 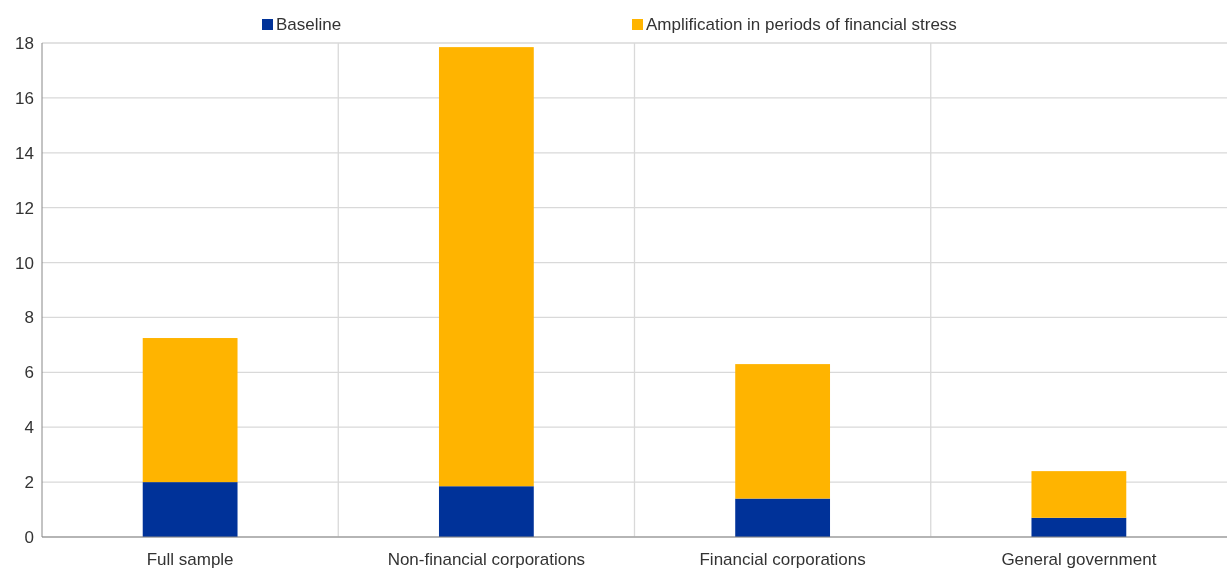 I want to click on y-tick-label: 2, so click(x=29, y=483).